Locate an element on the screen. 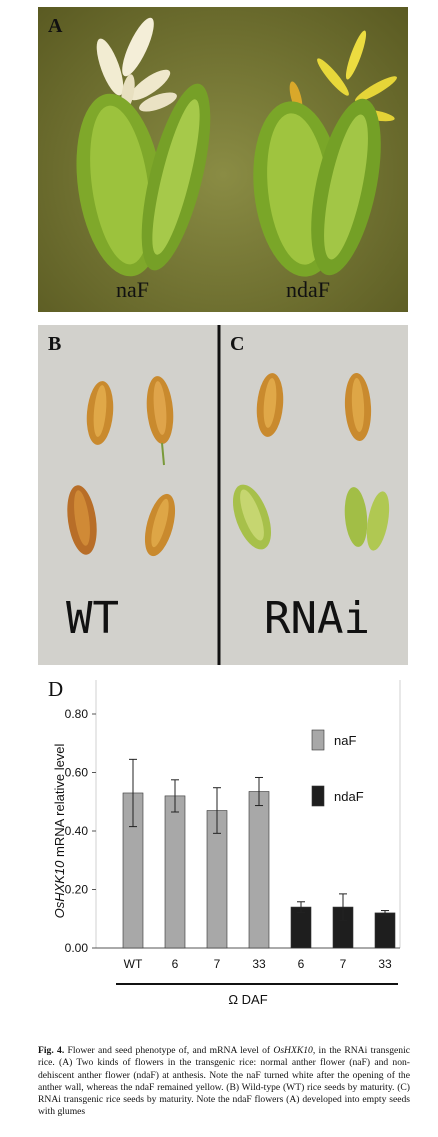 The width and height of the screenshot is (438, 1137). ndaf-anthers is located at coordinates (343, 76).